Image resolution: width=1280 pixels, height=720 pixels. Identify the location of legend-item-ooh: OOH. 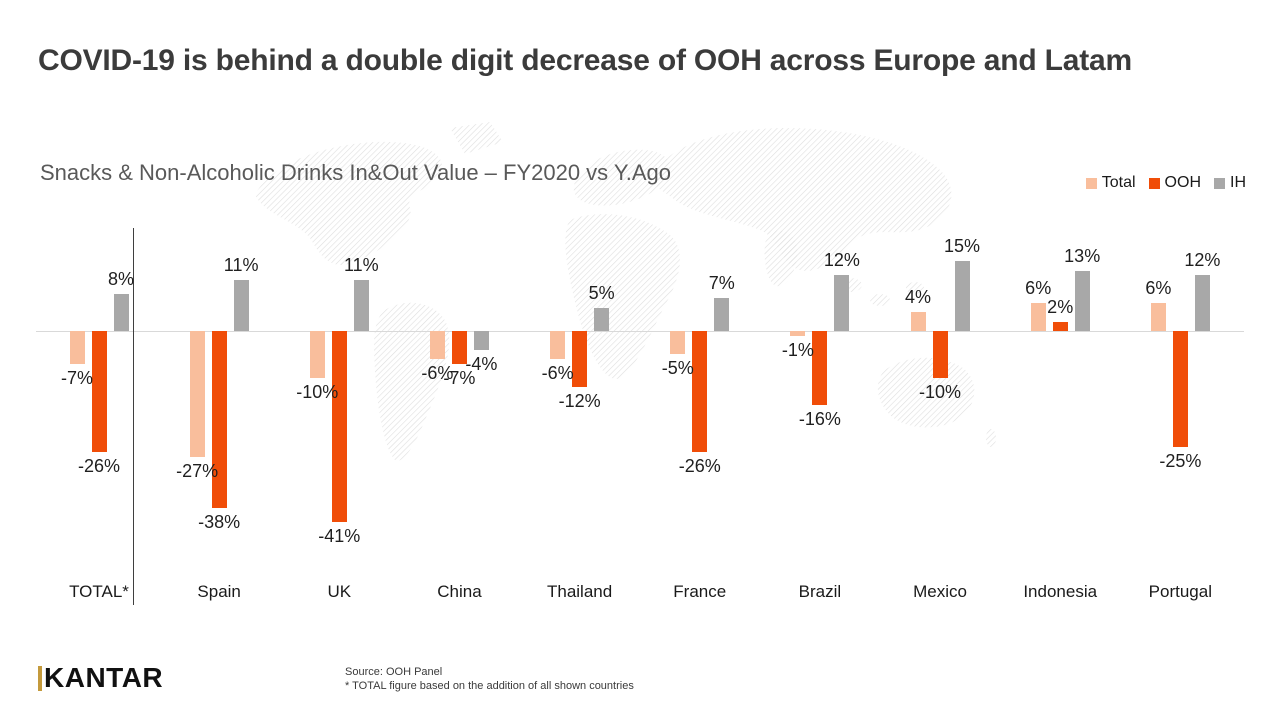
(1174, 183).